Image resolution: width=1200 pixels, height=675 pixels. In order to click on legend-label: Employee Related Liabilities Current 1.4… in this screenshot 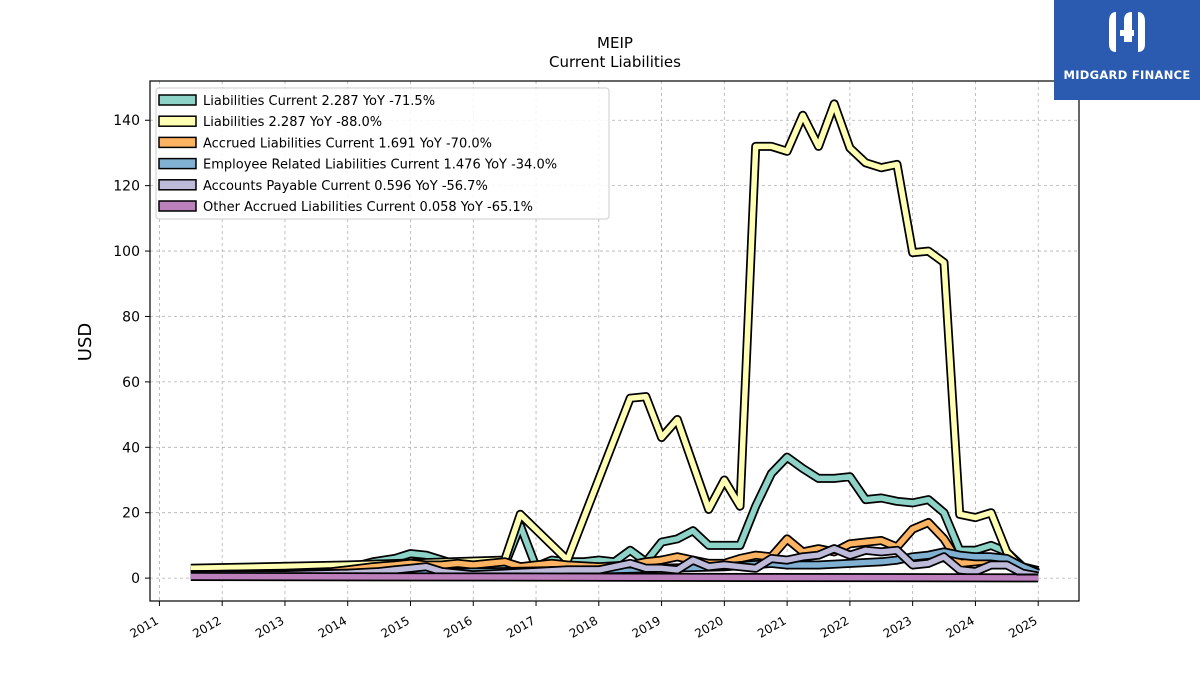, I will do `click(380, 165)`.